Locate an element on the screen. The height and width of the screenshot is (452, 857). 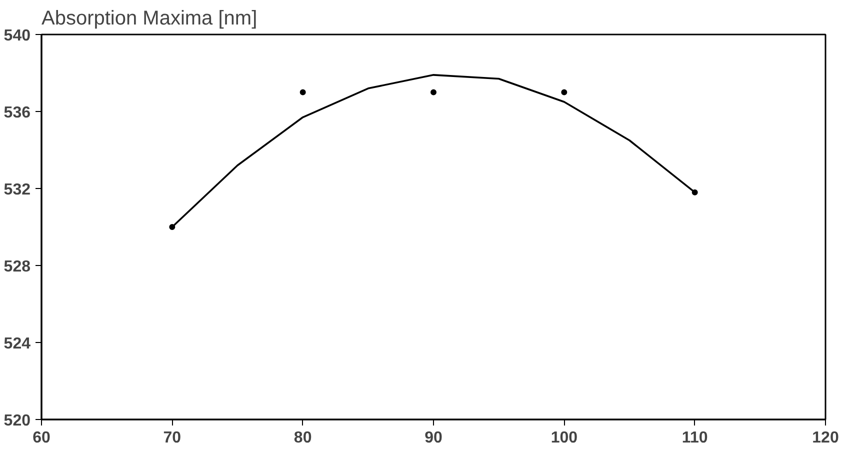
y-tick-label: 528 is located at coordinates (17, 267).